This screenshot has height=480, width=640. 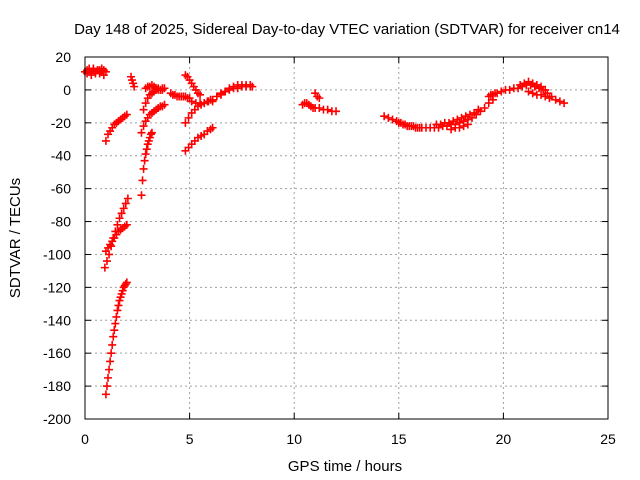 What do you see at coordinates (57, 386) in the screenshot?
I see `y-tick-label: -180` at bounding box center [57, 386].